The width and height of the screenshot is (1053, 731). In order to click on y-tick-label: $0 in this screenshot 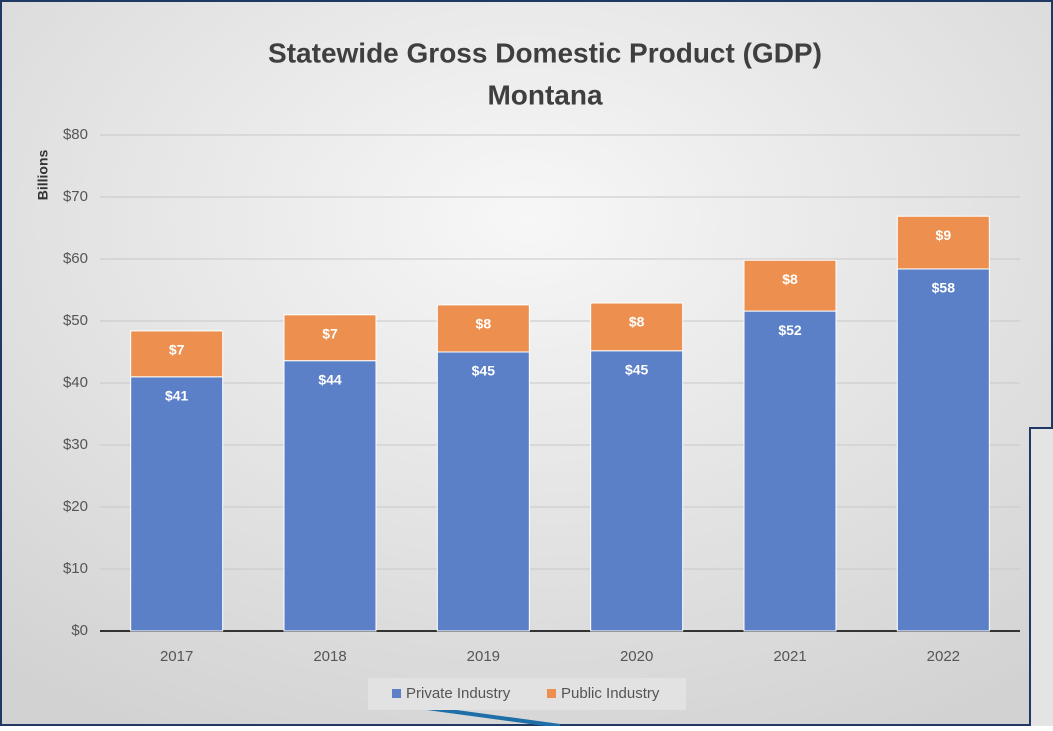, I will do `click(79, 630)`.